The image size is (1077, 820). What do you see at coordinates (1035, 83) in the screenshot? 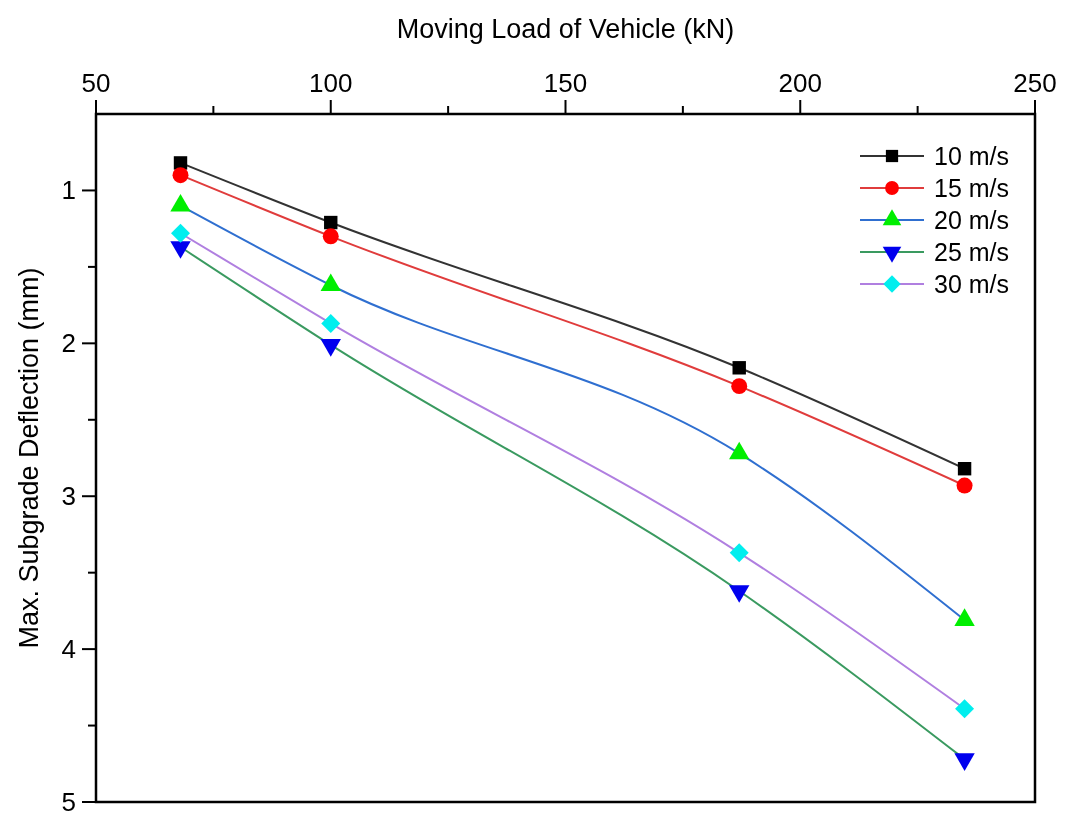
I see `x-tick-label: 250` at bounding box center [1035, 83].